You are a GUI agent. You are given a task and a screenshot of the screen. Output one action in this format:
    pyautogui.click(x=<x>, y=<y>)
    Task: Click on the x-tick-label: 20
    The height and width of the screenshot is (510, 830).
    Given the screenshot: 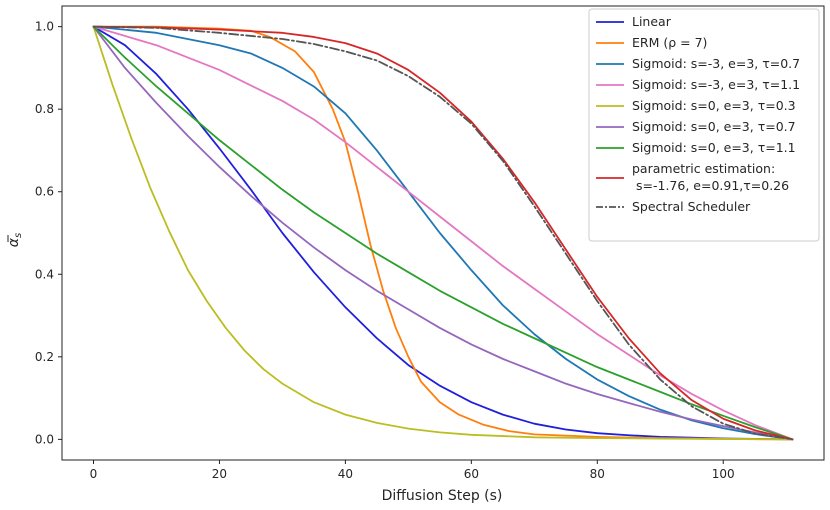 What is the action you would take?
    pyautogui.click(x=219, y=474)
    